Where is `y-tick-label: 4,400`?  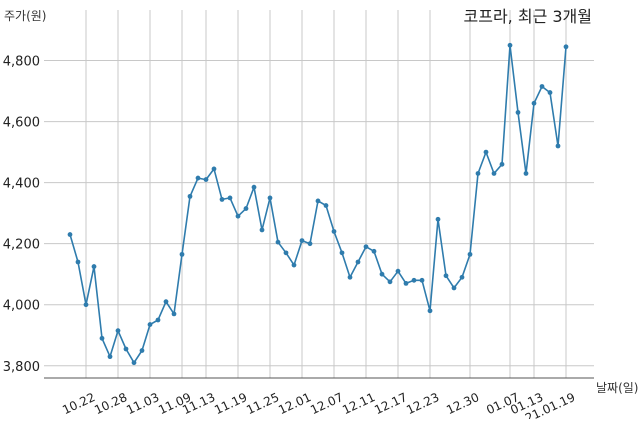 y-tick-label: 4,400 is located at coordinates (21, 184).